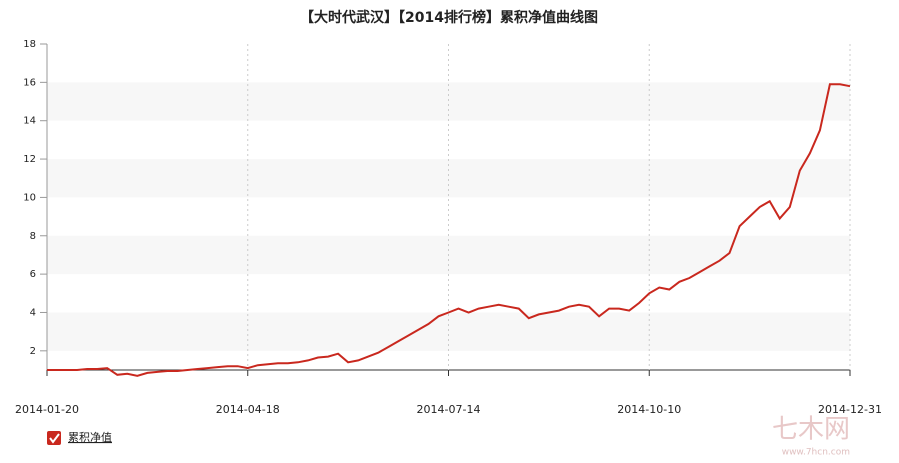 The width and height of the screenshot is (899, 463). I want to click on x-tick-label: 2014-12-31, so click(850, 409).